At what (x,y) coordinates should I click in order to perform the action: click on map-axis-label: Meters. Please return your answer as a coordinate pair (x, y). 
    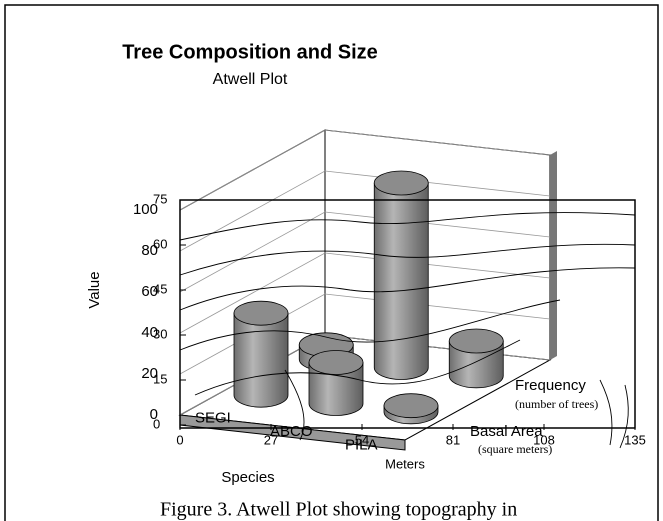
    Looking at the image, I should click on (405, 463).